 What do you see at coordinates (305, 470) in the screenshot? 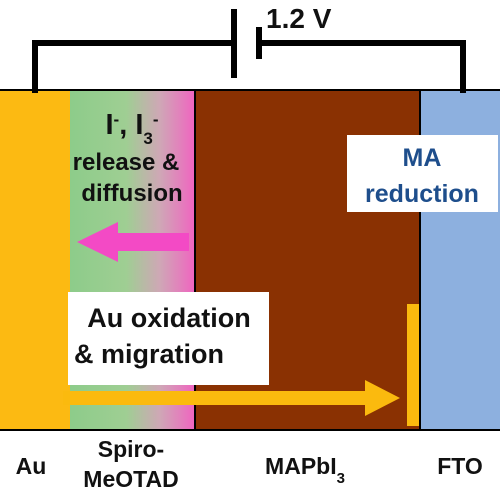
I see `mapbi3-layer-label: MAPbI3` at bounding box center [305, 470].